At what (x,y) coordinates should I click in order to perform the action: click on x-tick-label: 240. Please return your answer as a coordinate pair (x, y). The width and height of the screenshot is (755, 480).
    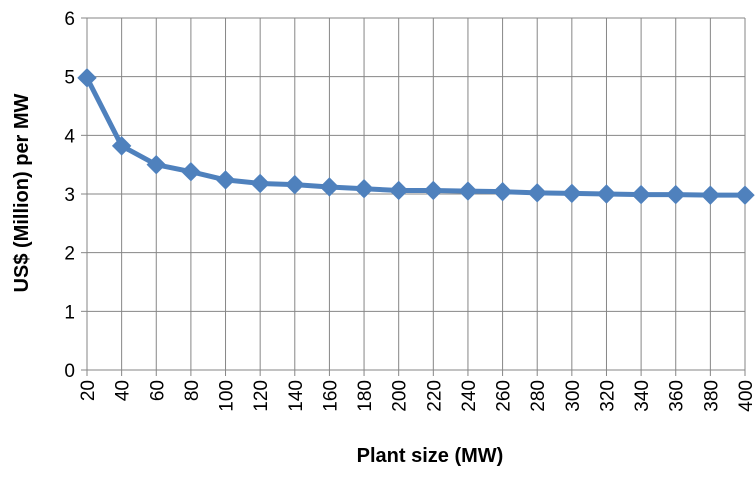
    Looking at the image, I should click on (469, 396).